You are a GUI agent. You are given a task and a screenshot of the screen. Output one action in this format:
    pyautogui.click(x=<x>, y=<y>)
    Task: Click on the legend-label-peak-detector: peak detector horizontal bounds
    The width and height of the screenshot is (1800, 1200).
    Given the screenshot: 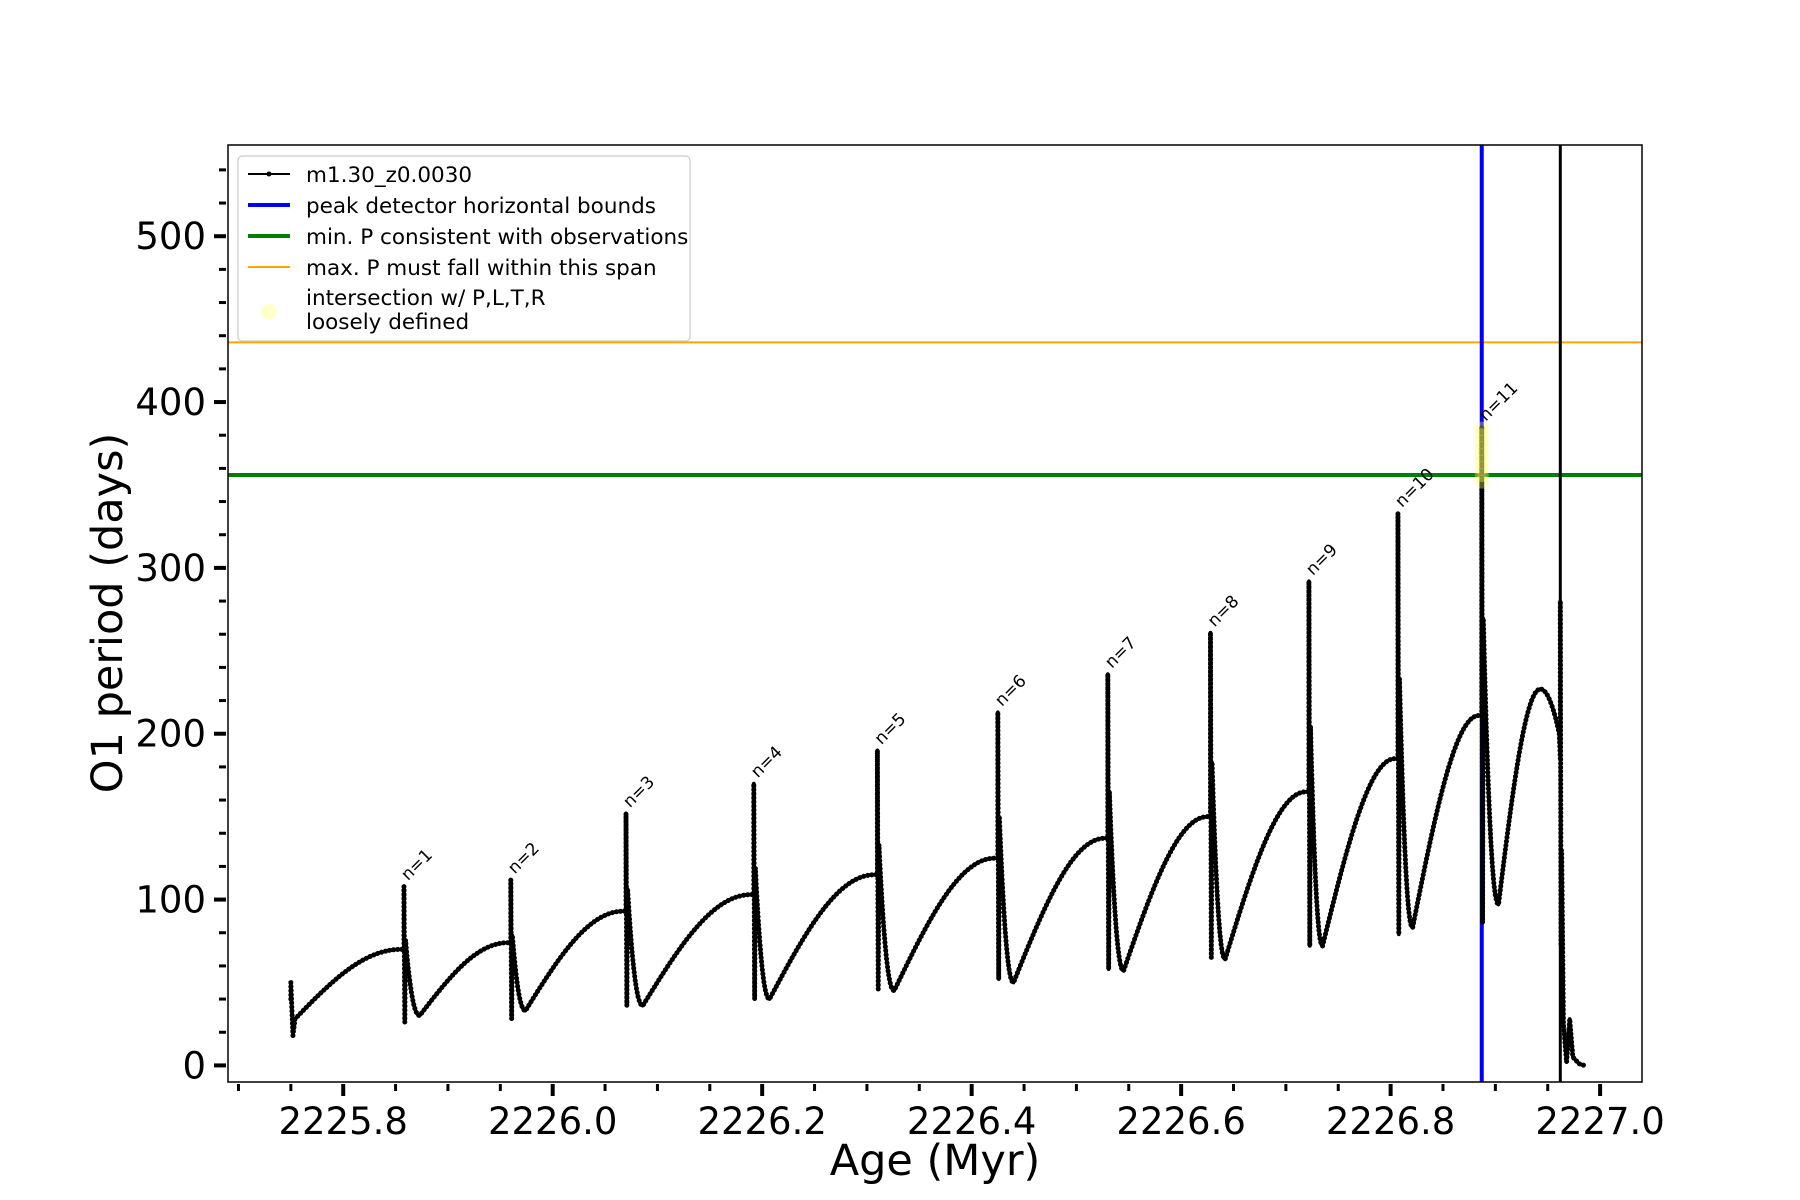 What is the action you would take?
    pyautogui.click(x=481, y=206)
    